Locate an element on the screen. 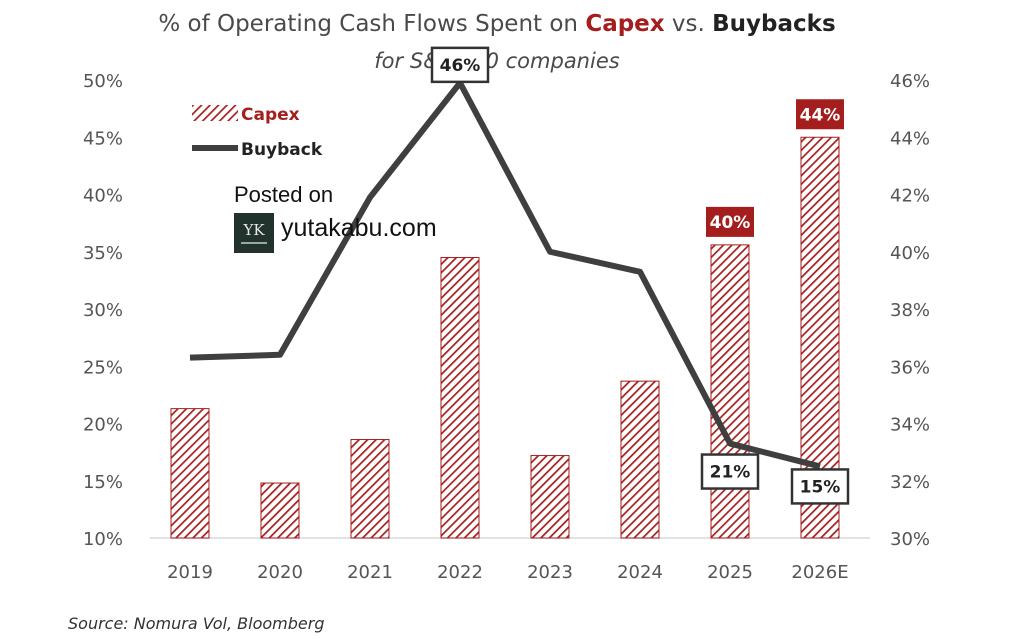 This screenshot has width=1024, height=639. watermark-site: yutakabu.com is located at coordinates (359, 228).